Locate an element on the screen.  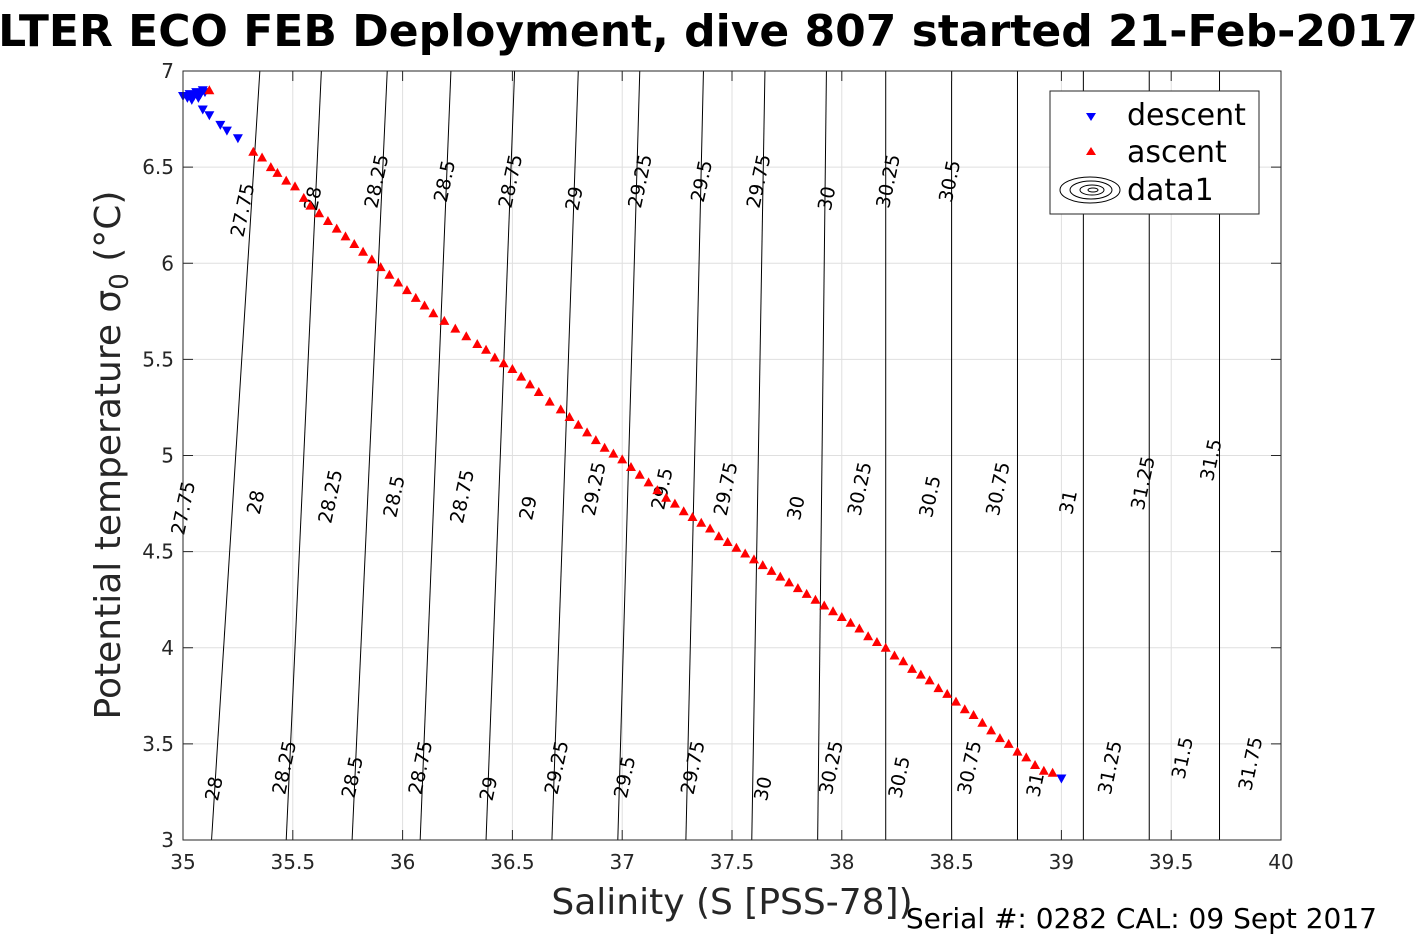
legend-ascent-label: ascent is located at coordinates (1177, 152).